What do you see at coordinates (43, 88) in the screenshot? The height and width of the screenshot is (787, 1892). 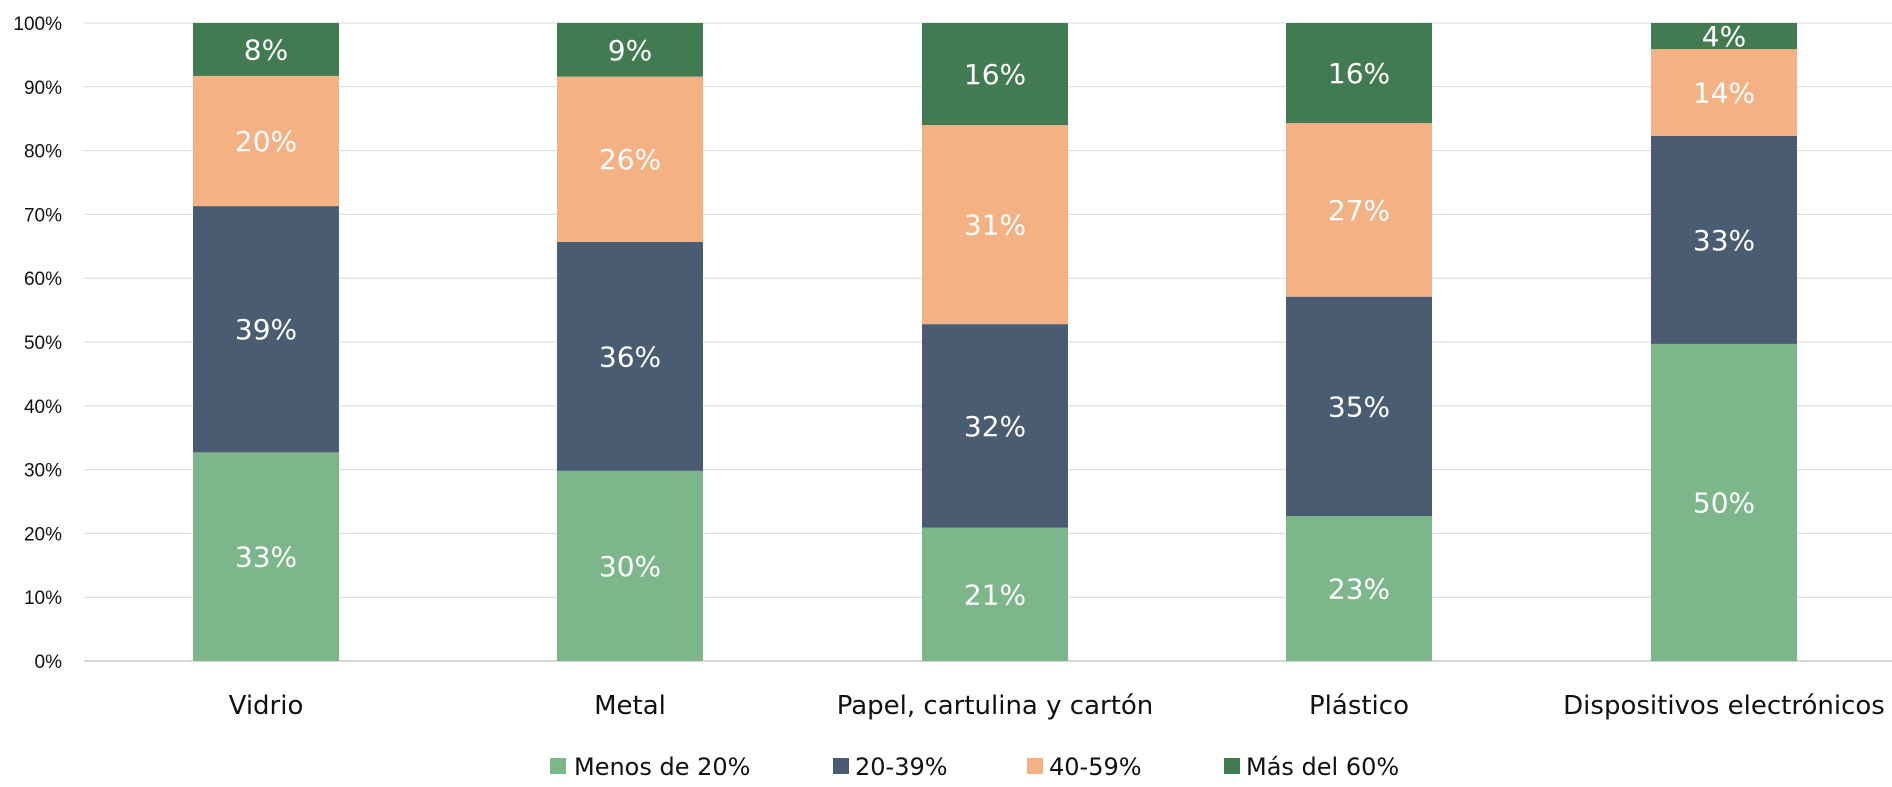 I see `y-tick-label: 90%` at bounding box center [43, 88].